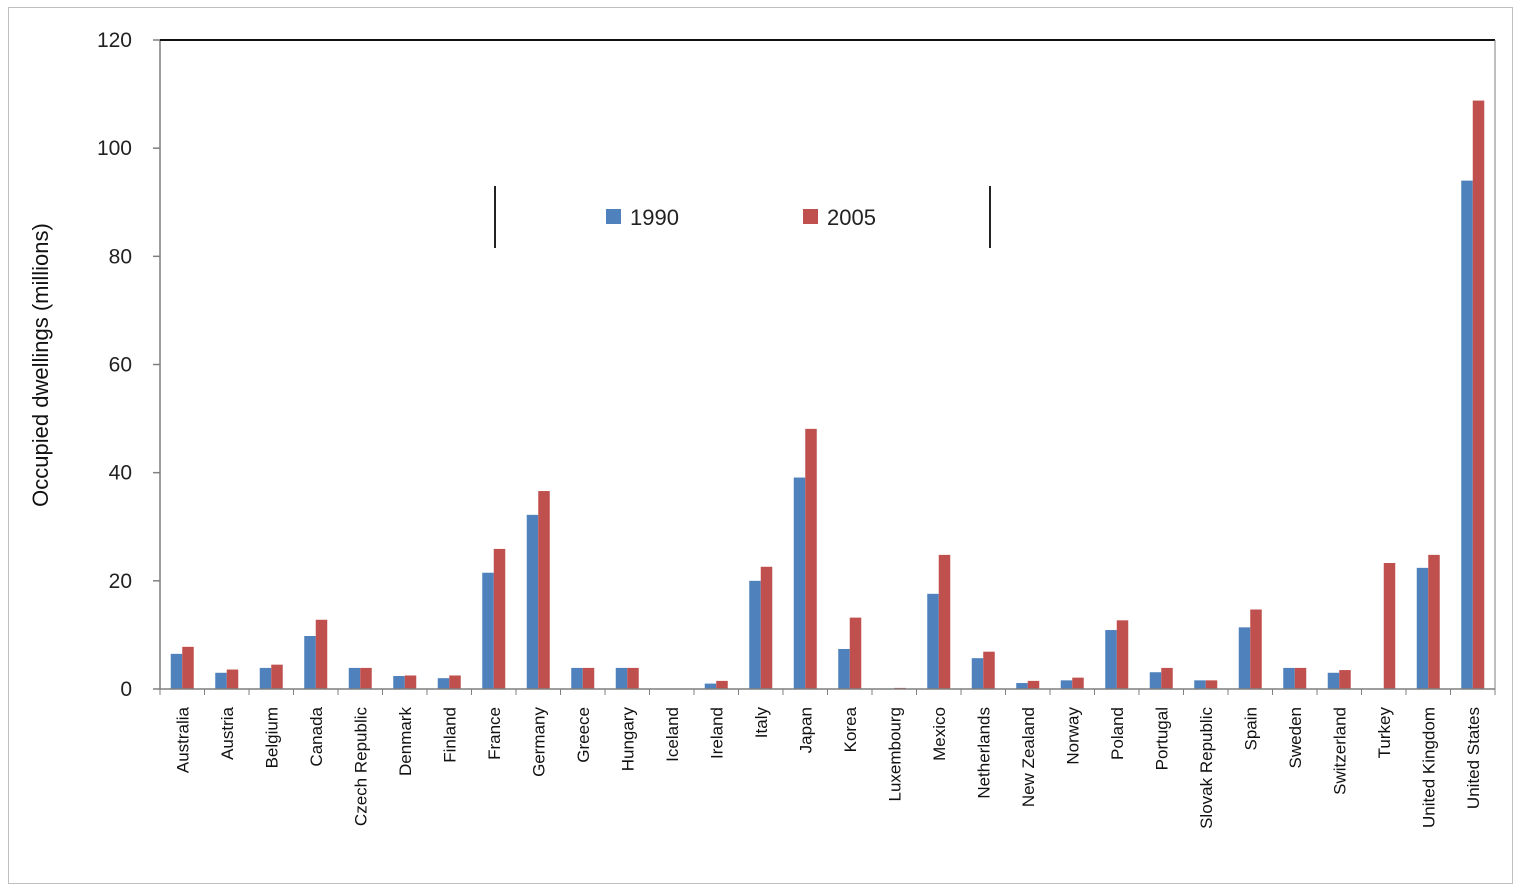 The width and height of the screenshot is (1521, 888). I want to click on x-tick-label: Czech Republic, so click(360, 767).